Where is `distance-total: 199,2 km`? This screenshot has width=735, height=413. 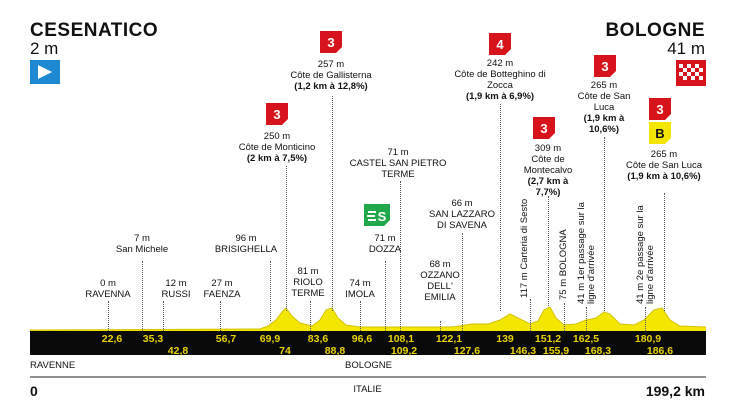 distance-total: 199,2 km is located at coordinates (675, 391).